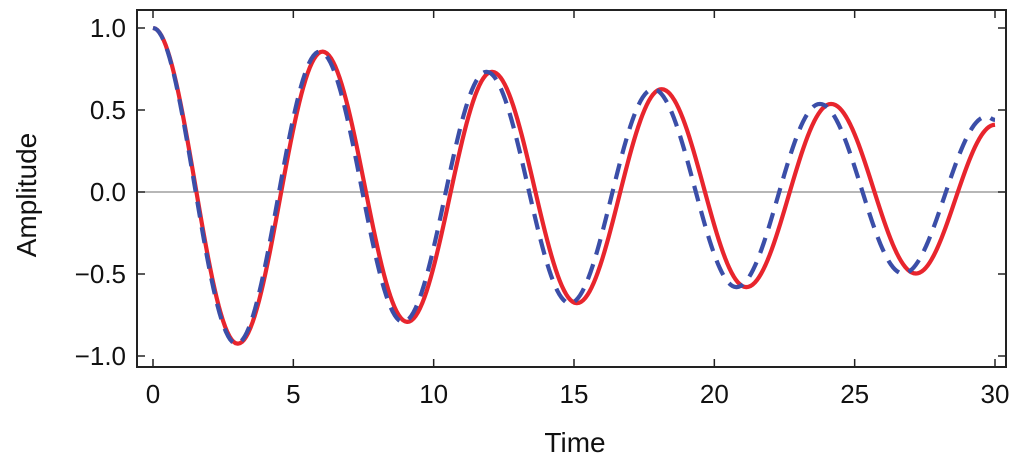  I want to click on y-axis-title: Amplitude, so click(26, 195).